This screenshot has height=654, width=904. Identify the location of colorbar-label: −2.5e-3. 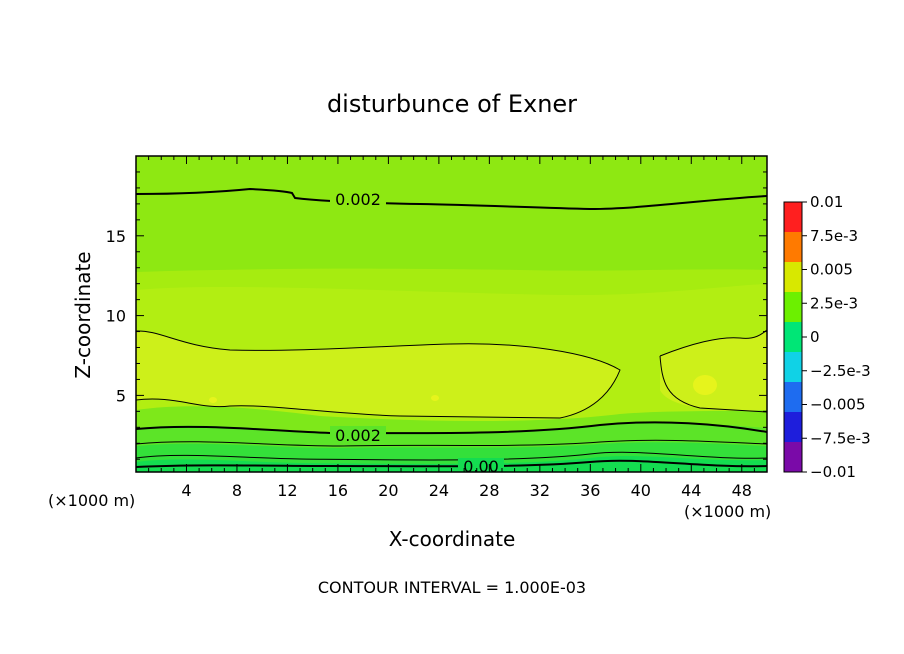
(840, 371).